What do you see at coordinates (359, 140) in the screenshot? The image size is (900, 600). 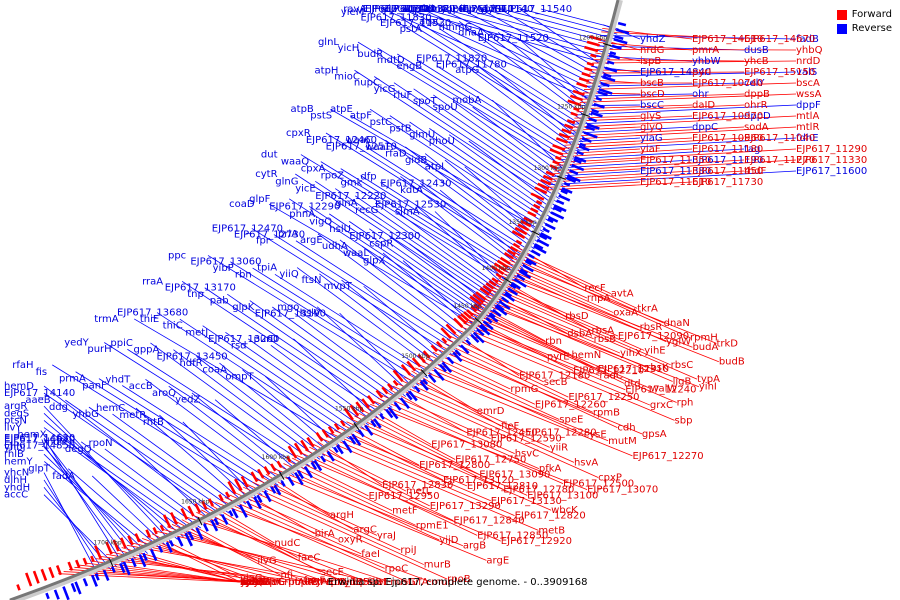 I see `reverse-gene-label: waaC` at bounding box center [359, 140].